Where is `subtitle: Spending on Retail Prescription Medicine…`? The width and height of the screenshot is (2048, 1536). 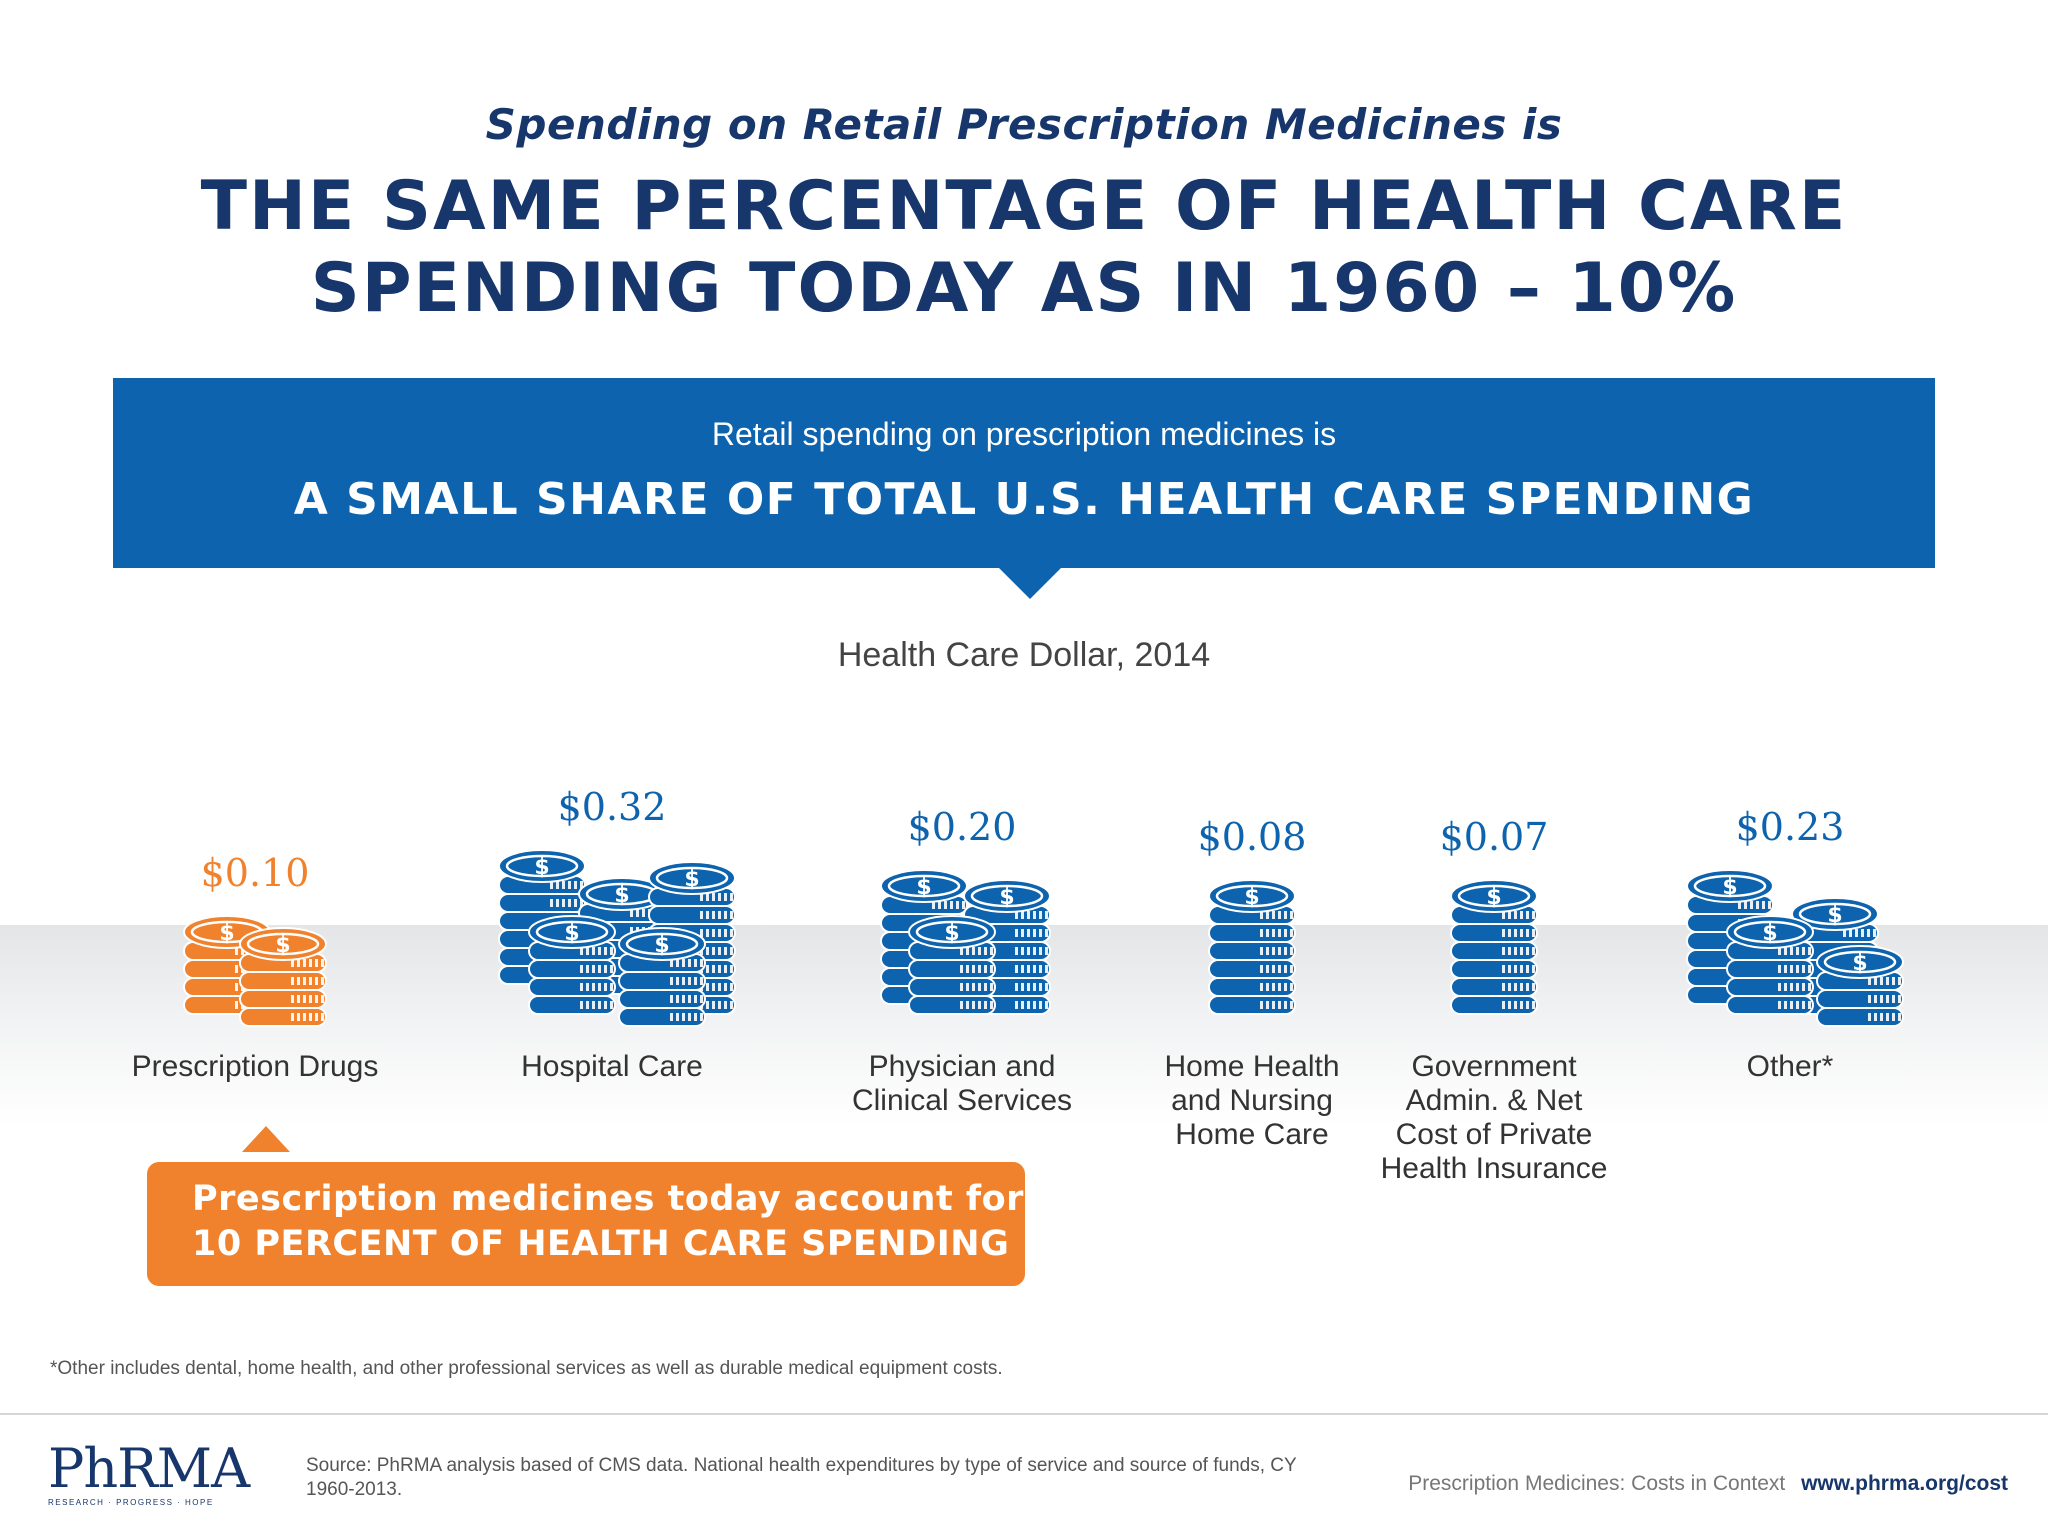
subtitle: Spending on Retail Prescription Medicine… is located at coordinates (1024, 124).